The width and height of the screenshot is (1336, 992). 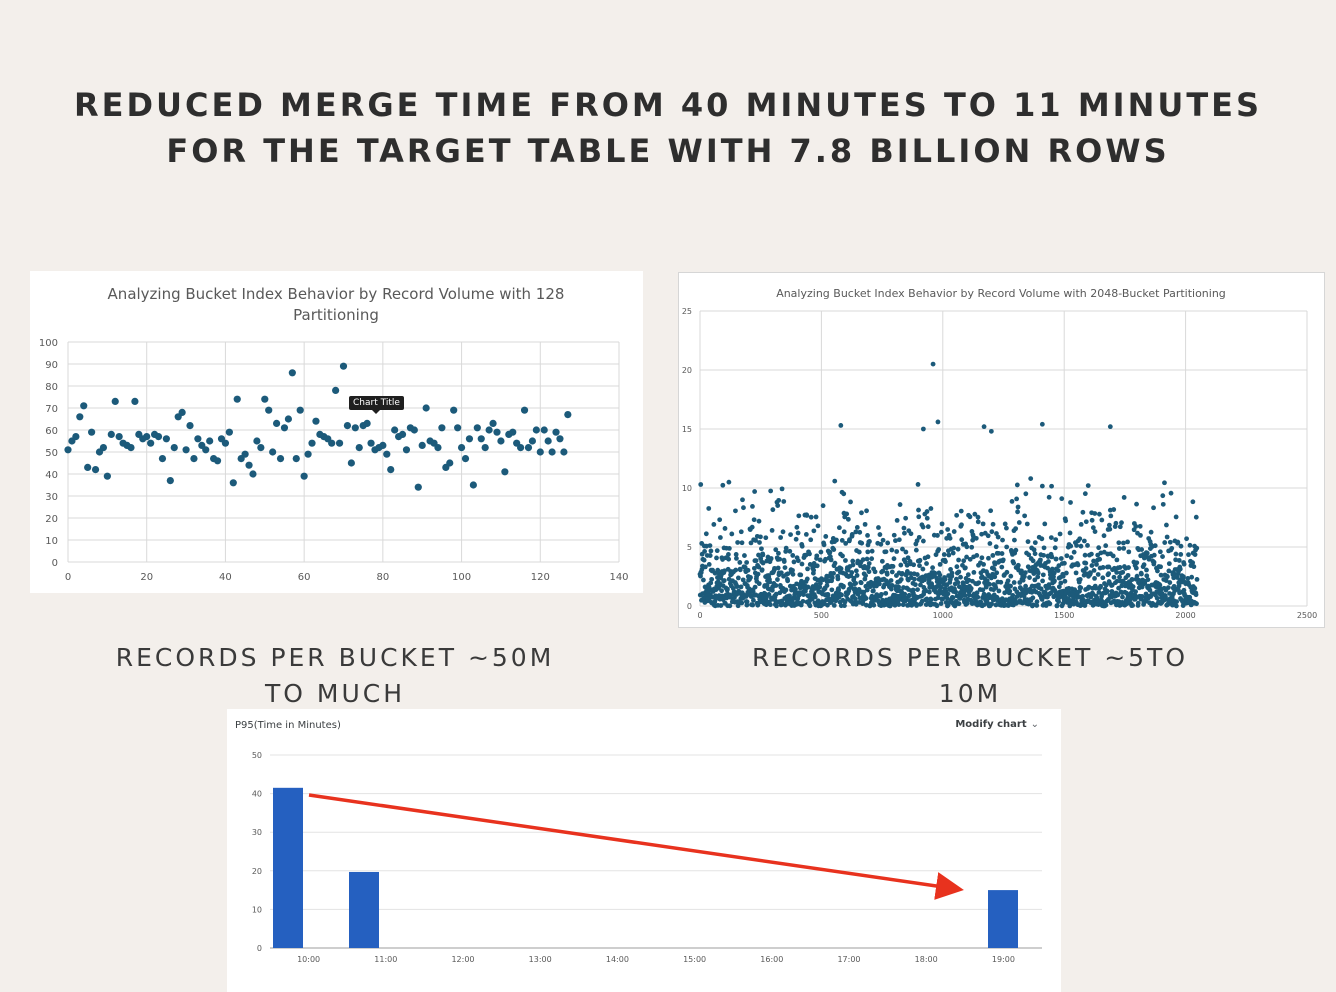 I want to click on y-tick-label: 20, so click(x=687, y=370).